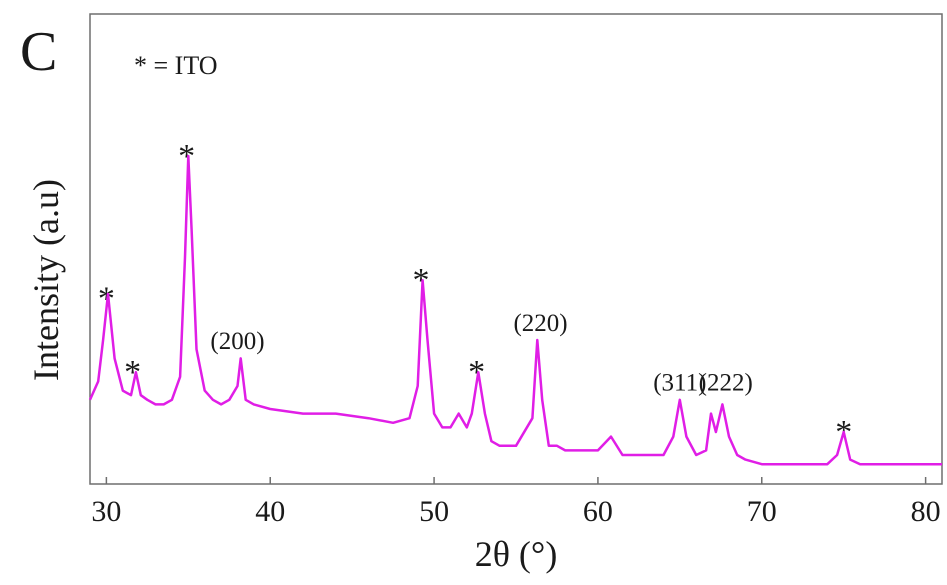  What do you see at coordinates (726, 383) in the screenshot?
I see `hkl-peak-label: (222)` at bounding box center [726, 383].